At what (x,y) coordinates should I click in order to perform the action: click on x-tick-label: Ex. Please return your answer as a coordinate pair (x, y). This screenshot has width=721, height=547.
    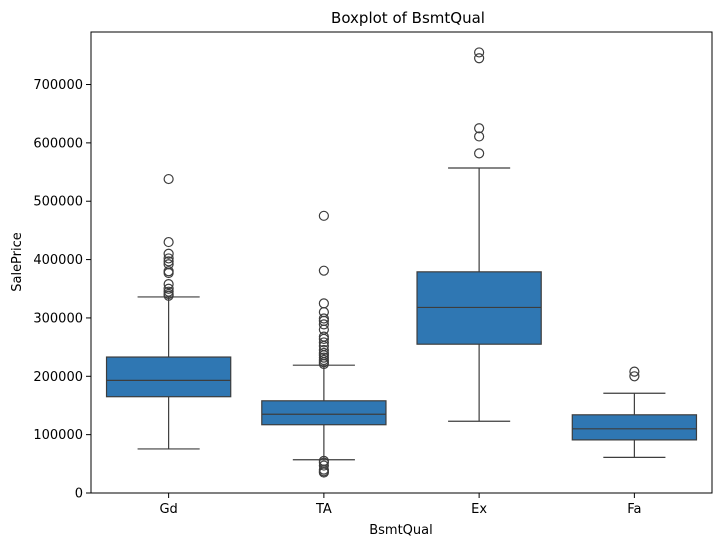
    Looking at the image, I should click on (479, 509).